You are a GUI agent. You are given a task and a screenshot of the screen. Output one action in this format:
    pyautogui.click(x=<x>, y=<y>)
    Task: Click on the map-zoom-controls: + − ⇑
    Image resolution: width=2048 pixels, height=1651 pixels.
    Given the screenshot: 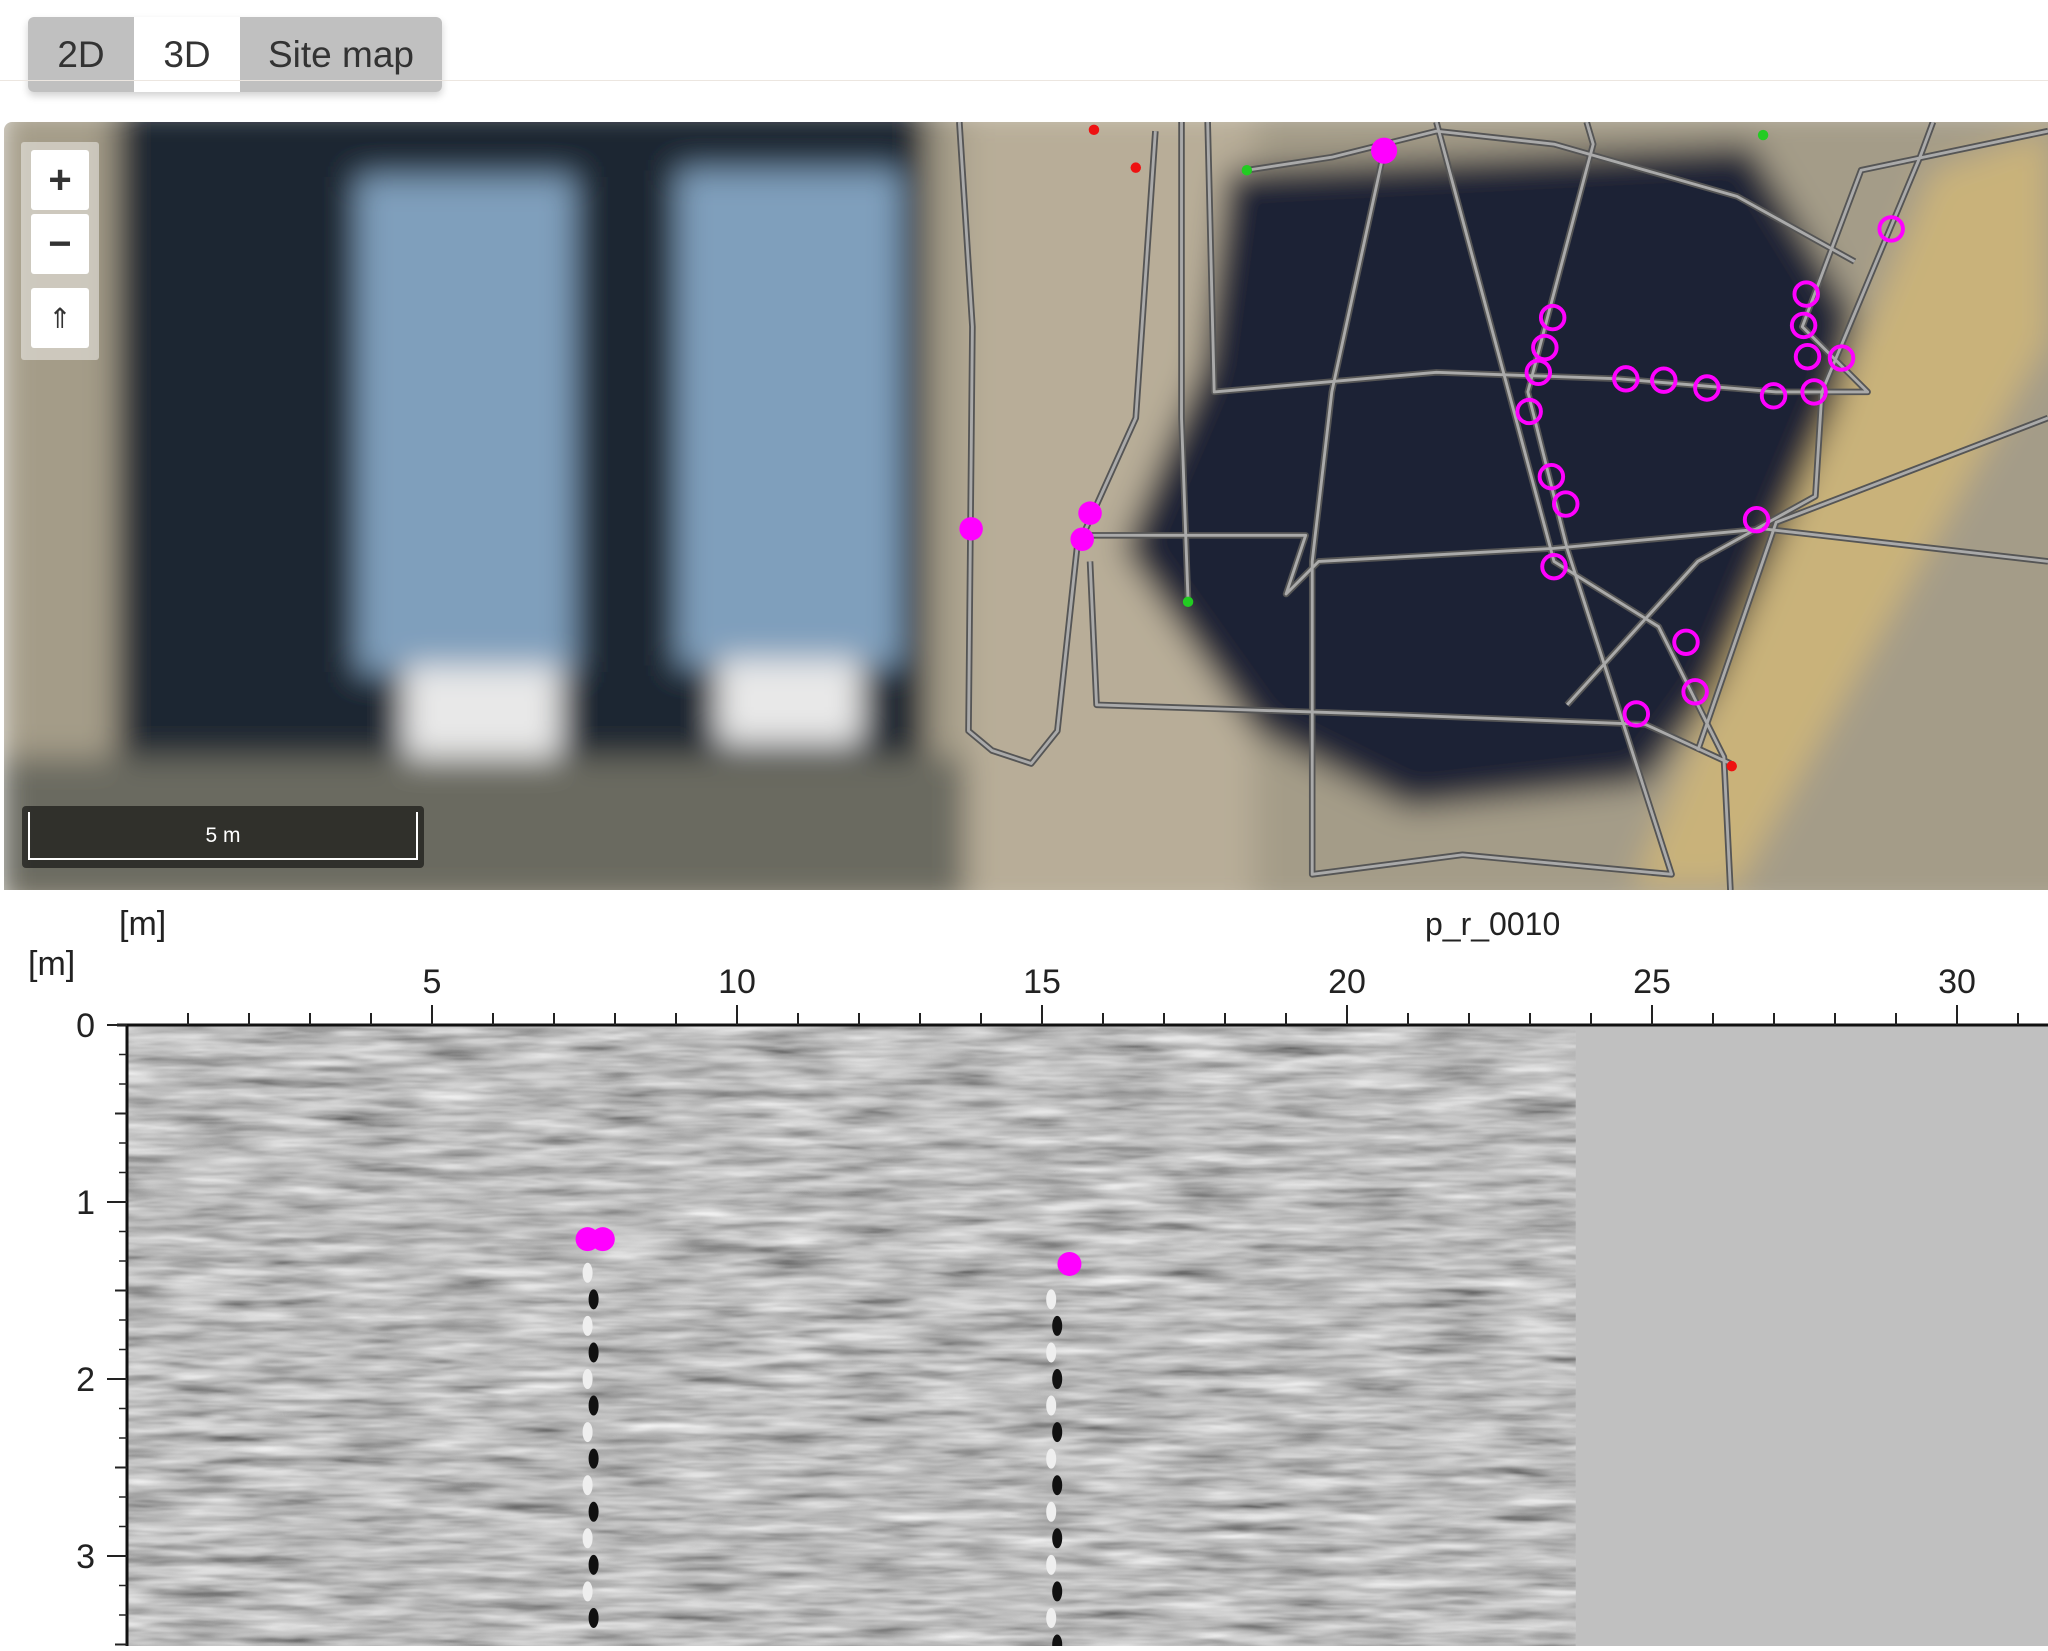 What is the action you would take?
    pyautogui.click(x=60, y=251)
    